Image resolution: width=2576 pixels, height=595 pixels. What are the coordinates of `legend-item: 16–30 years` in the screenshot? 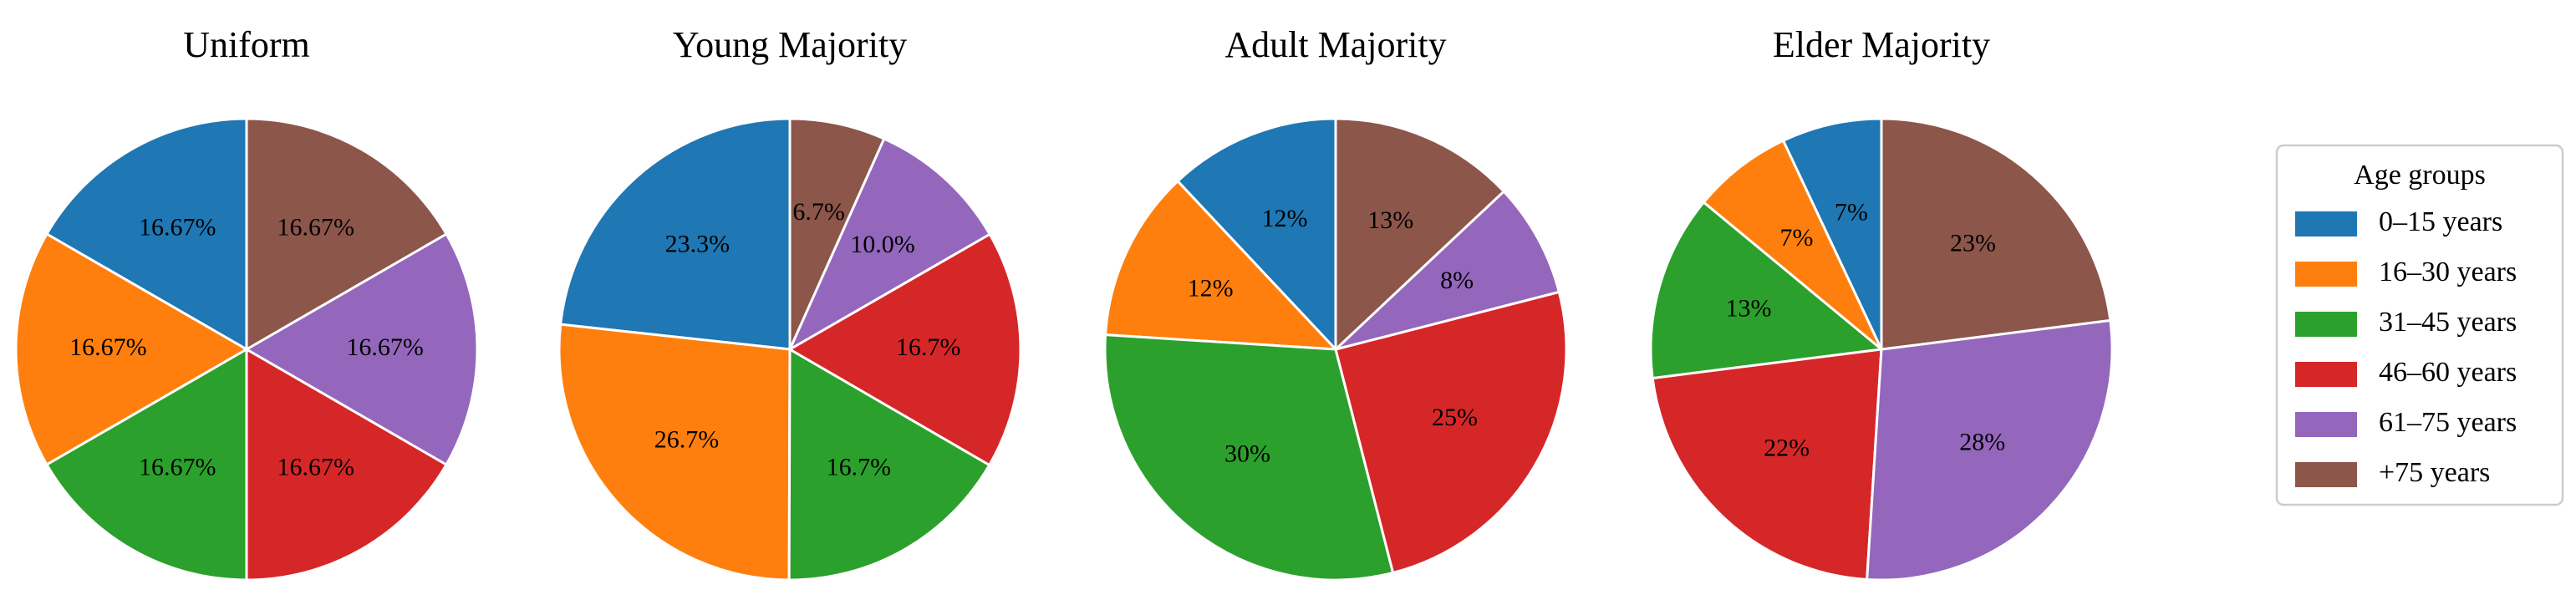 It's located at (2406, 272).